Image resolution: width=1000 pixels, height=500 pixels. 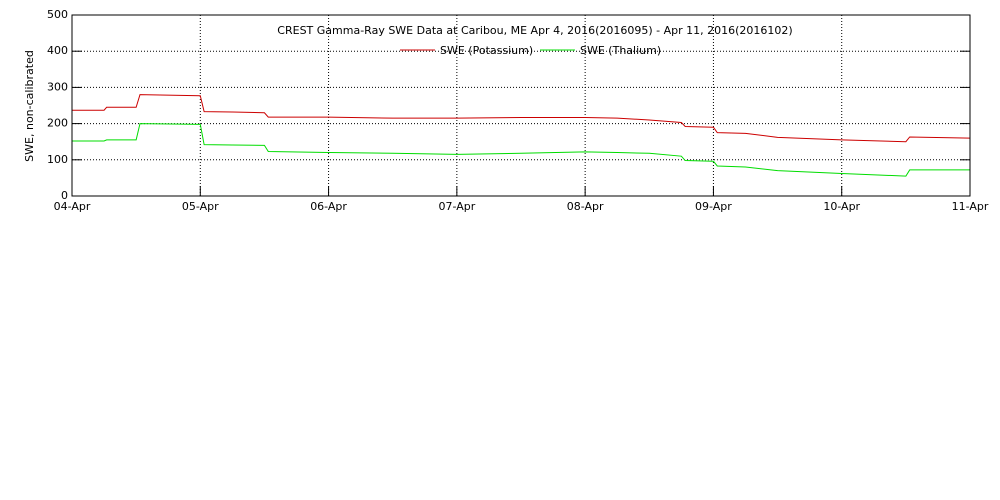 I want to click on x-tick-label: 04-Apr, so click(x=72, y=206).